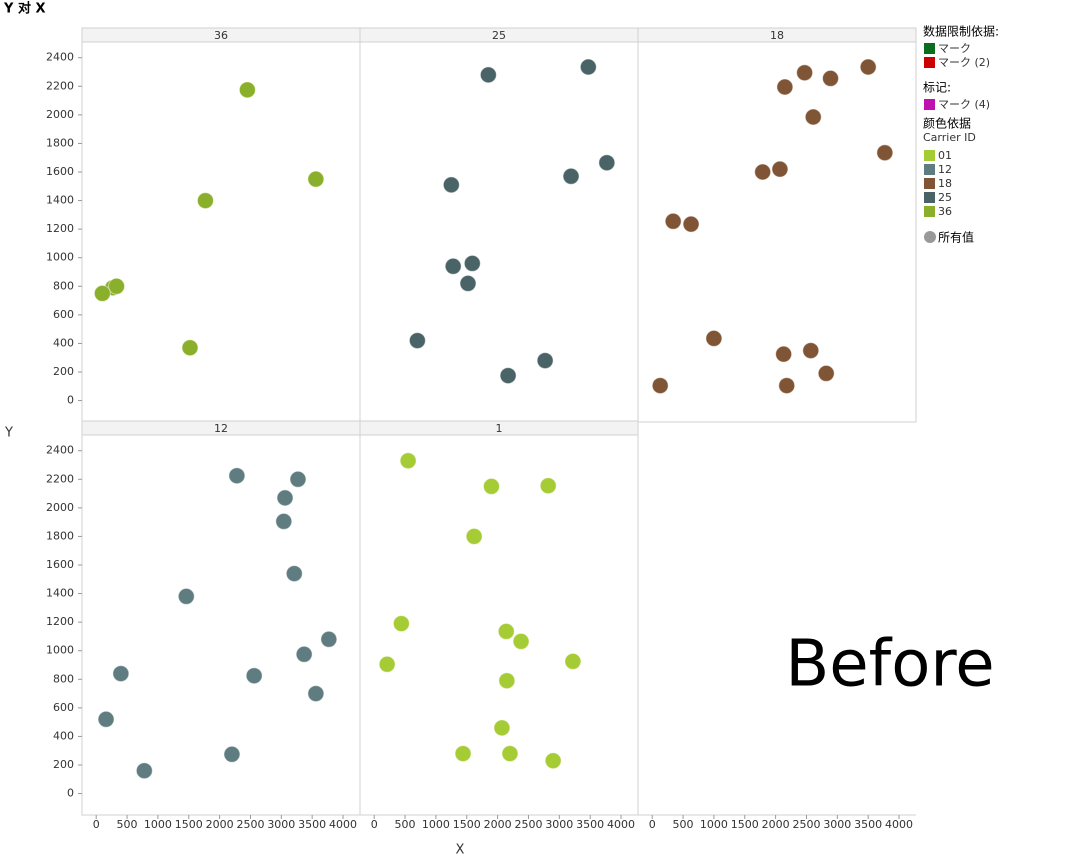  I want to click on y-tick-label: 800, so click(63, 285).